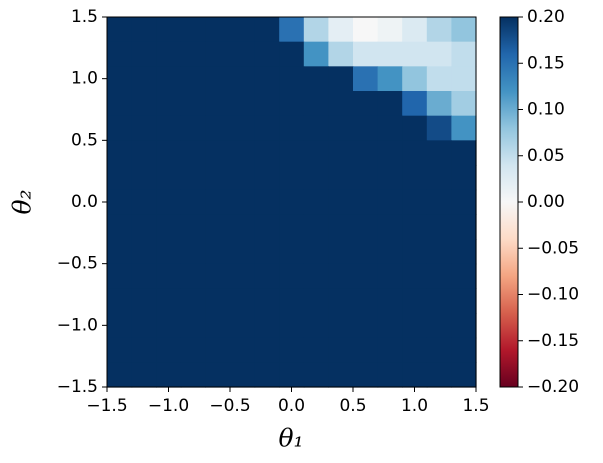 This screenshot has width=603, height=463. I want to click on colorbar, so click(509, 202).